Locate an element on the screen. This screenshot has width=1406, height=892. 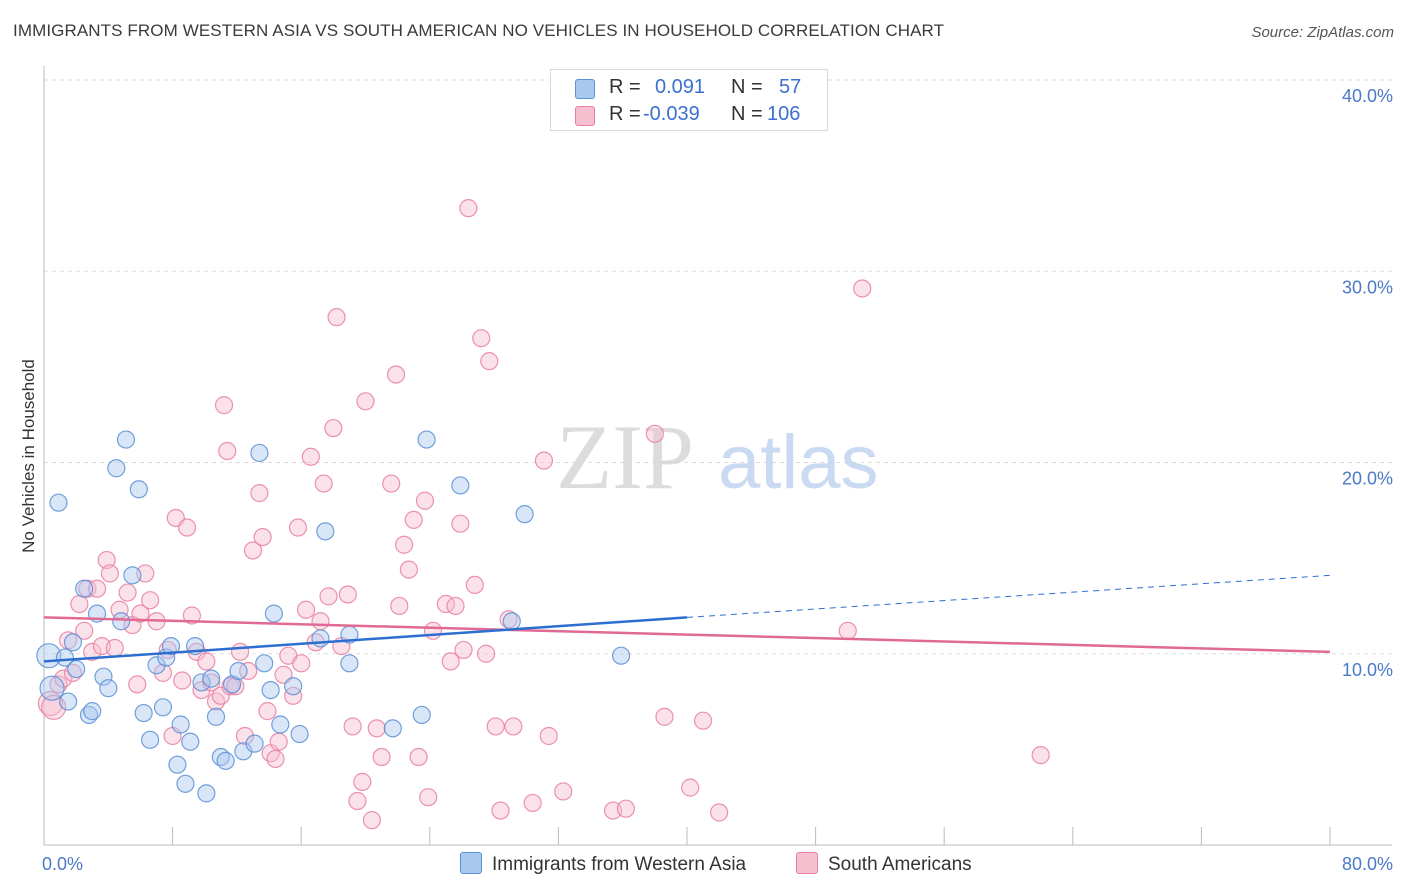
x-tick-labels: 0.0% 80.0% is located at coordinates (717, 864).